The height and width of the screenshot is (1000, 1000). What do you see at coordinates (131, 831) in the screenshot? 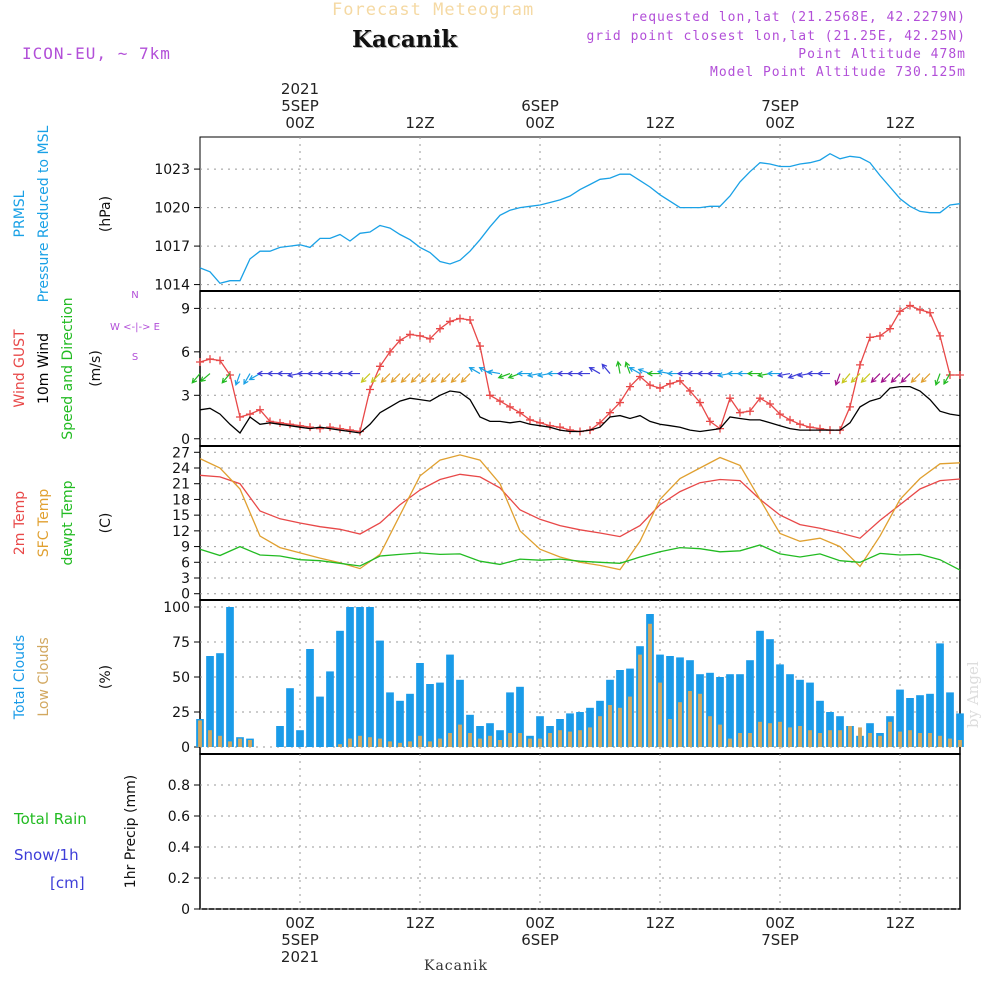
I see `unit-label: 1hr Precip (mm)` at bounding box center [131, 831].